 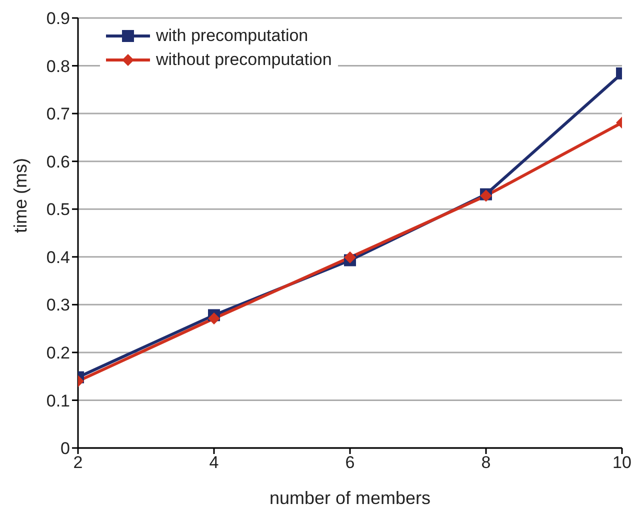 What do you see at coordinates (214, 462) in the screenshot?
I see `x-tick-label: 4` at bounding box center [214, 462].